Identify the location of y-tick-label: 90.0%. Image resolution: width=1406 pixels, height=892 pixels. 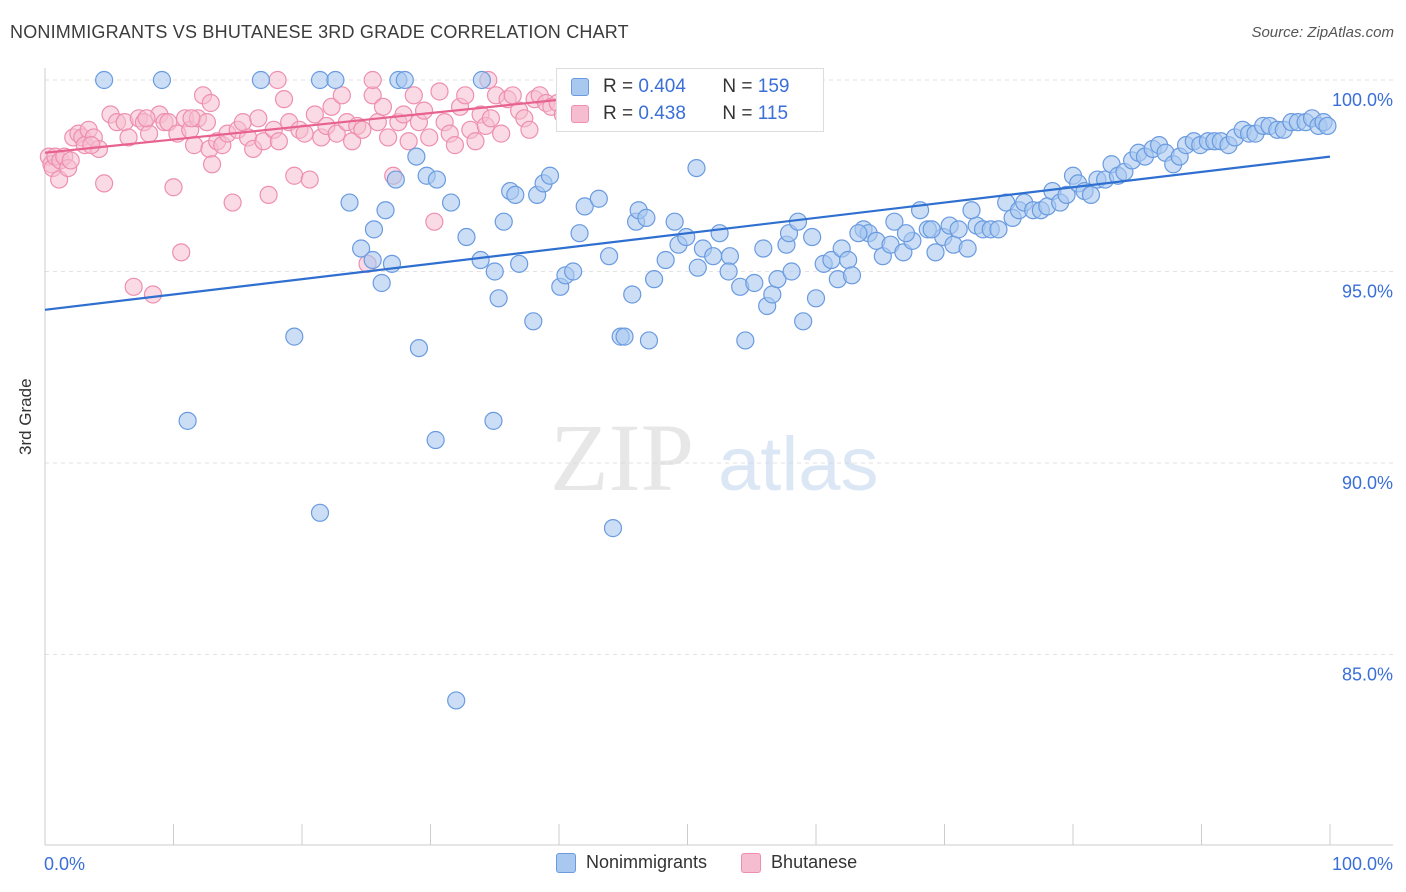
(1367, 483).